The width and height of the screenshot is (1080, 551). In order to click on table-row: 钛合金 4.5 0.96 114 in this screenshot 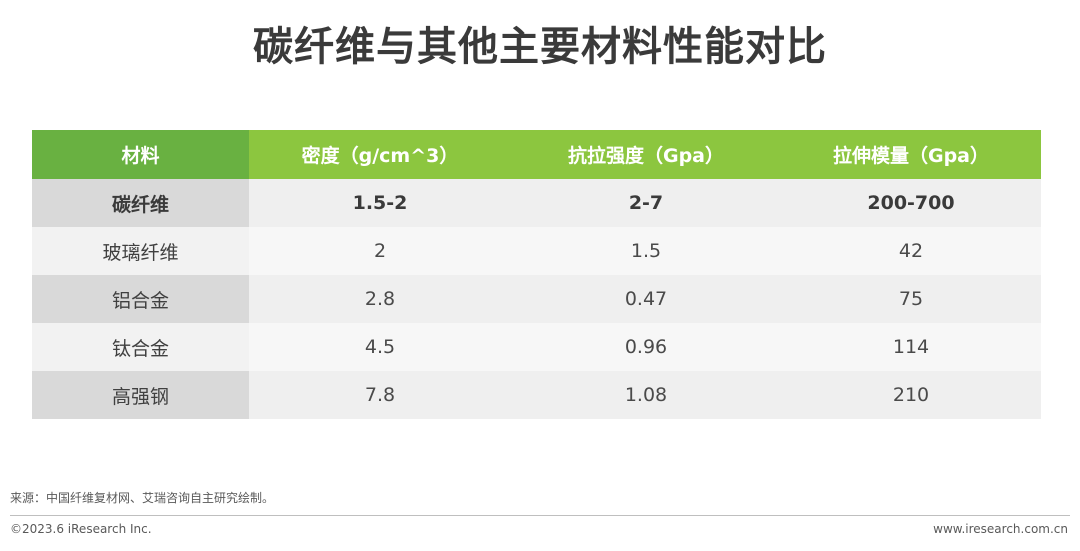, I will do `click(536, 347)`.